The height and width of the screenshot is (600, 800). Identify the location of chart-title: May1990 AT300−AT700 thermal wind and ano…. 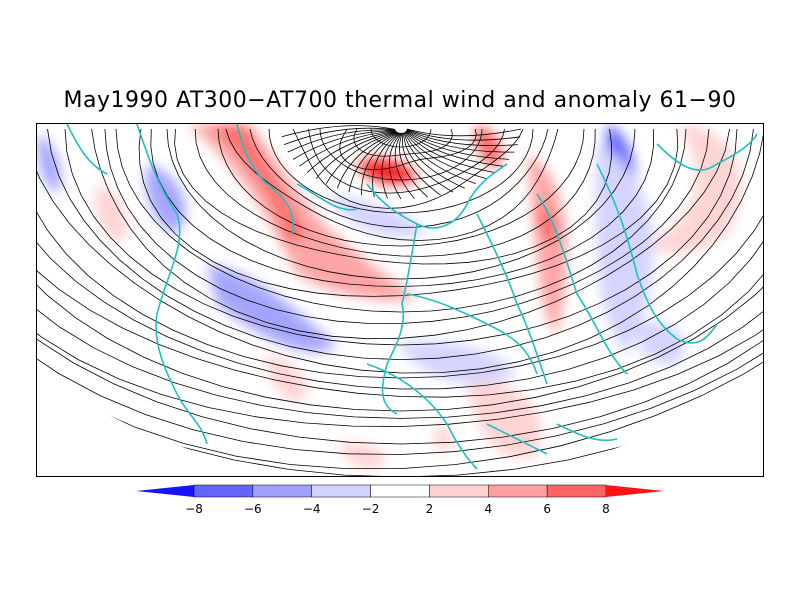
(400, 100).